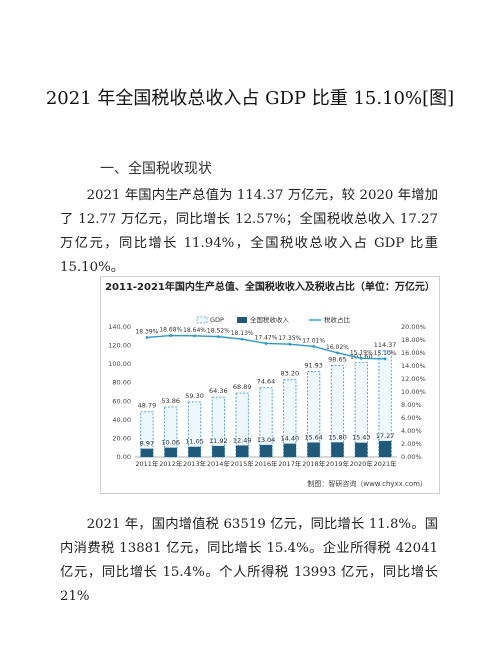 The image size is (500, 647). I want to click on section-heading: 一、全国税收现状, so click(156, 169).